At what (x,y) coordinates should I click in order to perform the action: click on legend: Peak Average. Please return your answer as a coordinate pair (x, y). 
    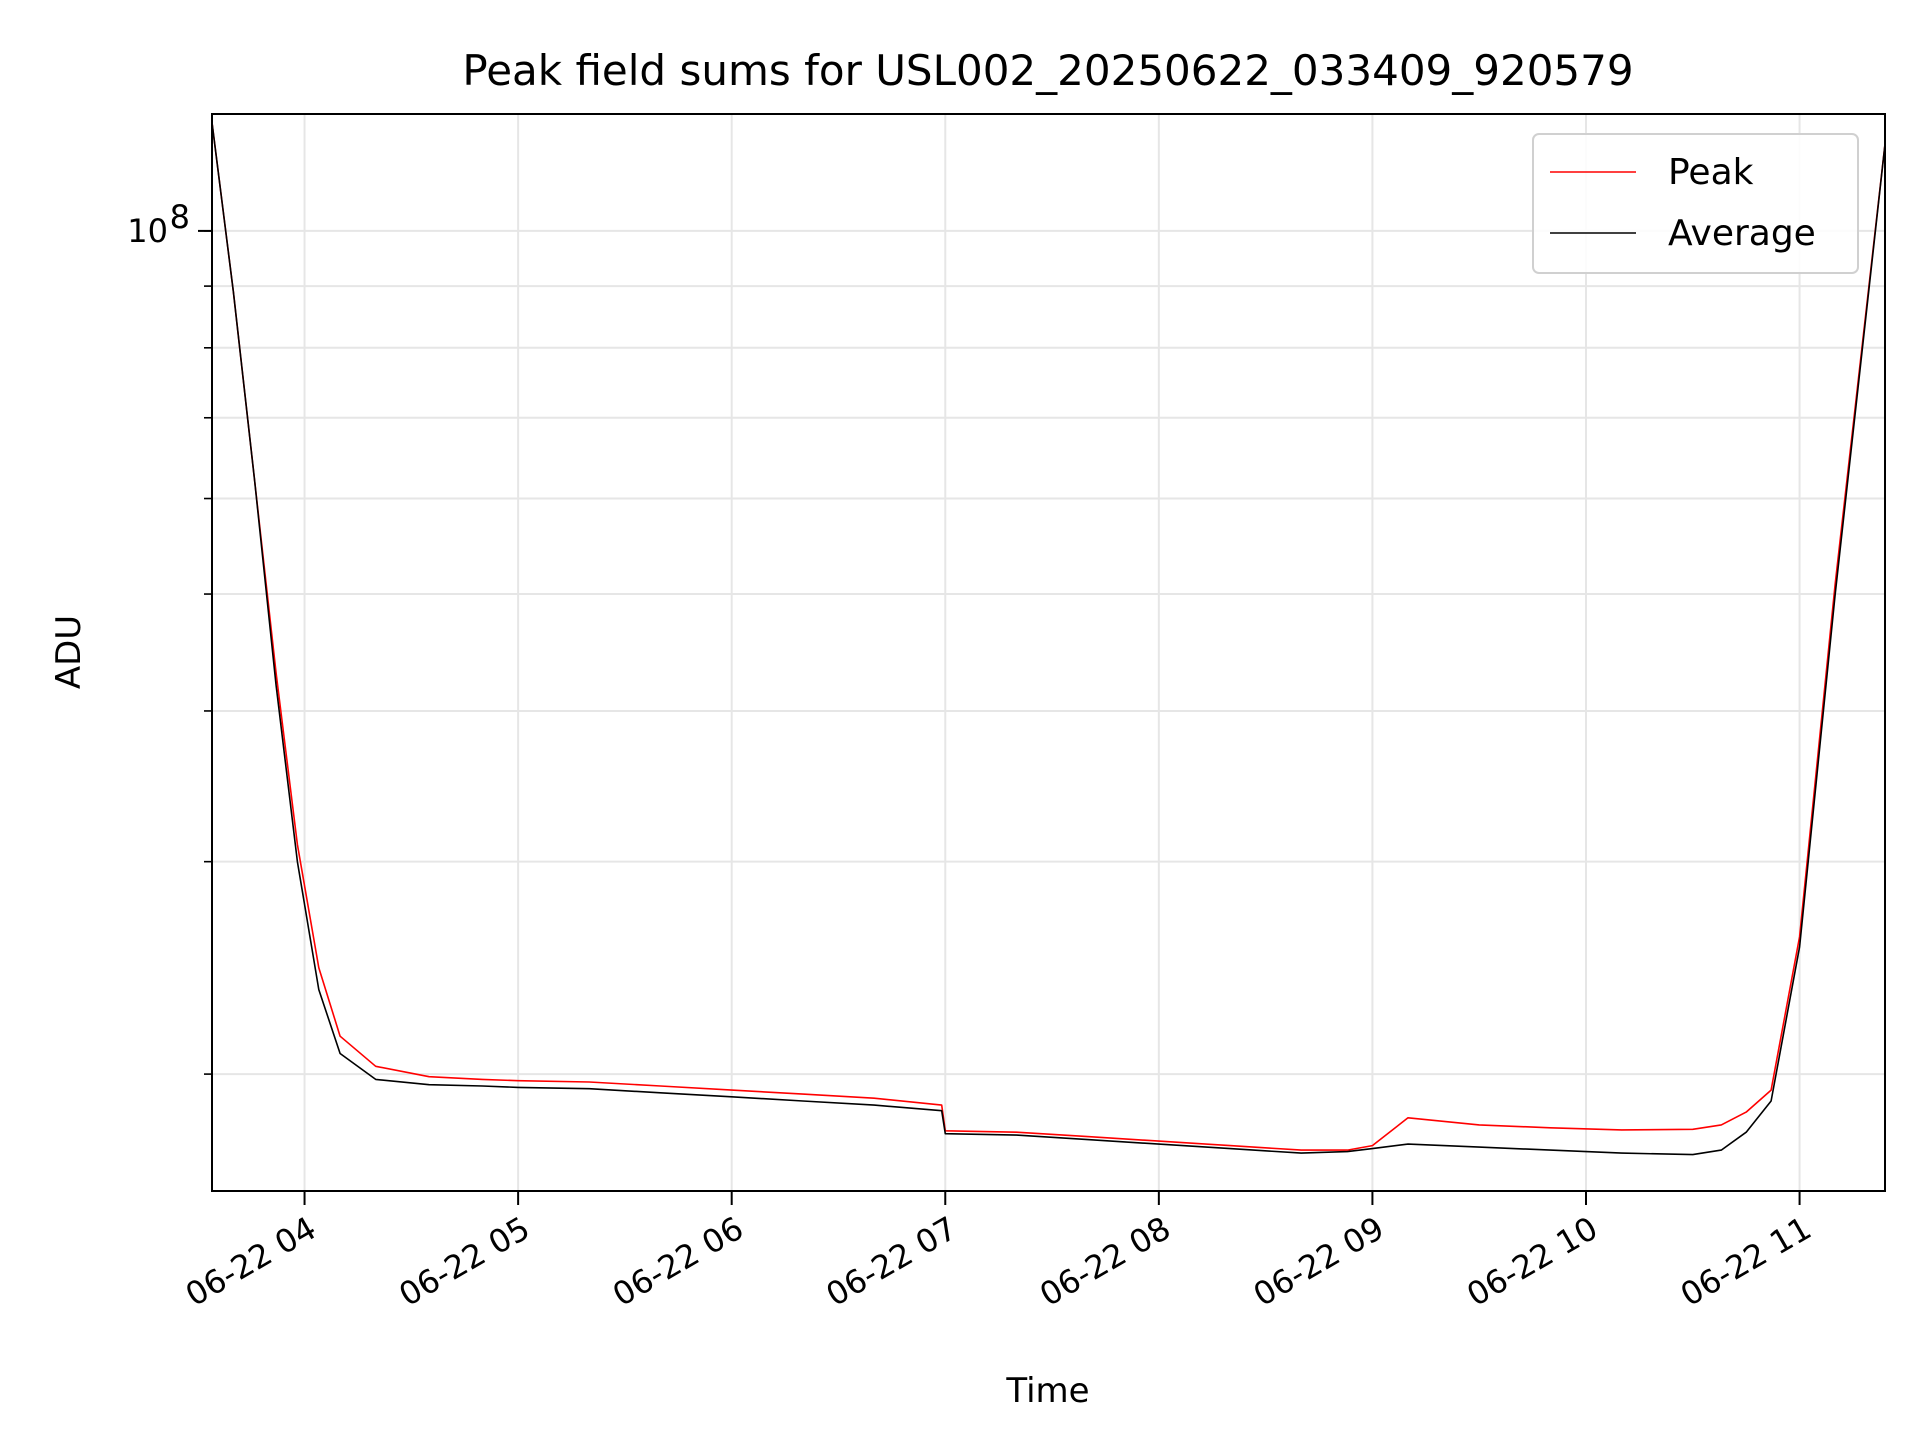
    Looking at the image, I should click on (1695, 203).